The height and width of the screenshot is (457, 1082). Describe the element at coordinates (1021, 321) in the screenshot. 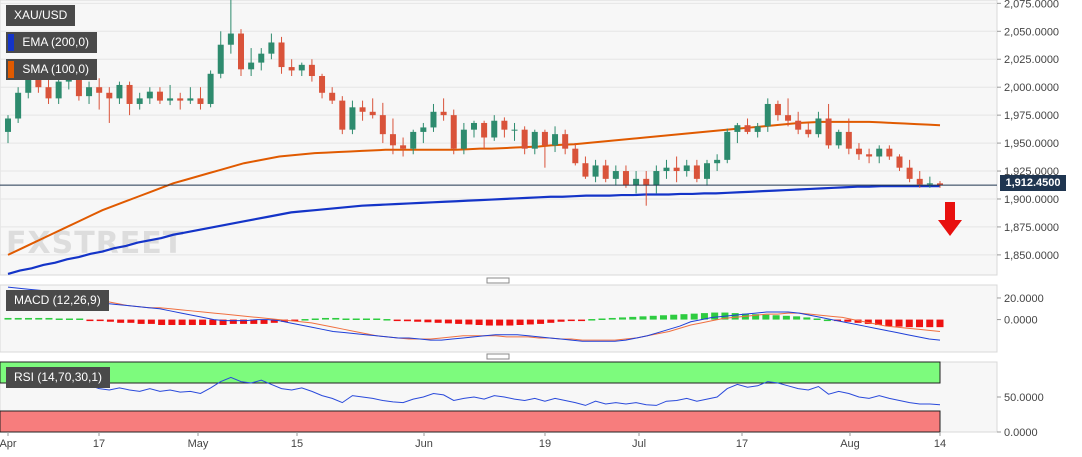

I see `macd-axis-tick-label: 0.0000` at that location.